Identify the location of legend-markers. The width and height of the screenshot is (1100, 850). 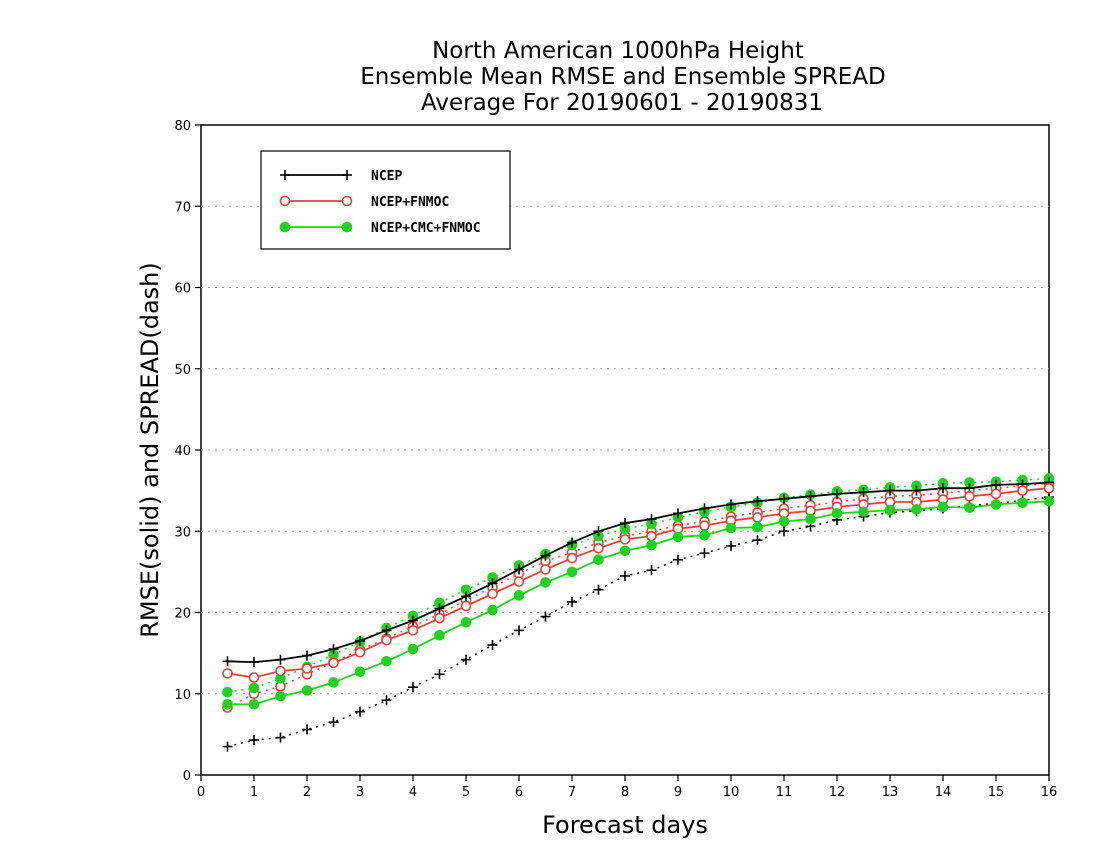
(316, 201).